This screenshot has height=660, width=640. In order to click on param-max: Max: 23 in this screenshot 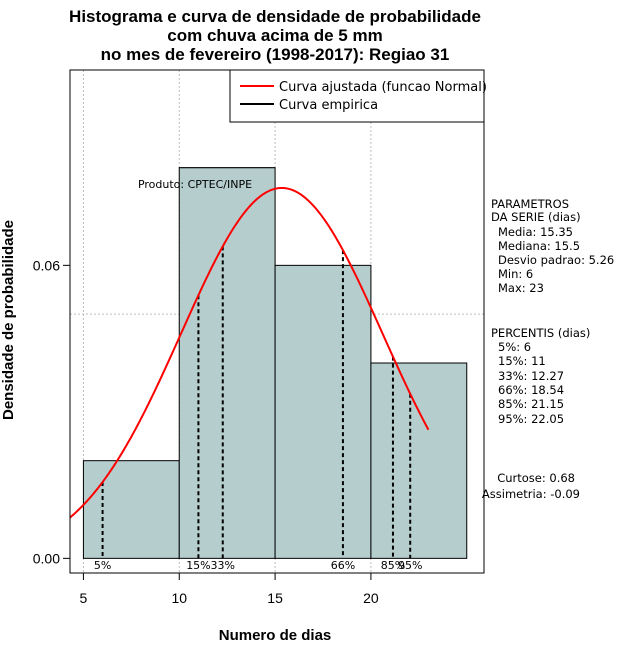, I will do `click(521, 288)`.